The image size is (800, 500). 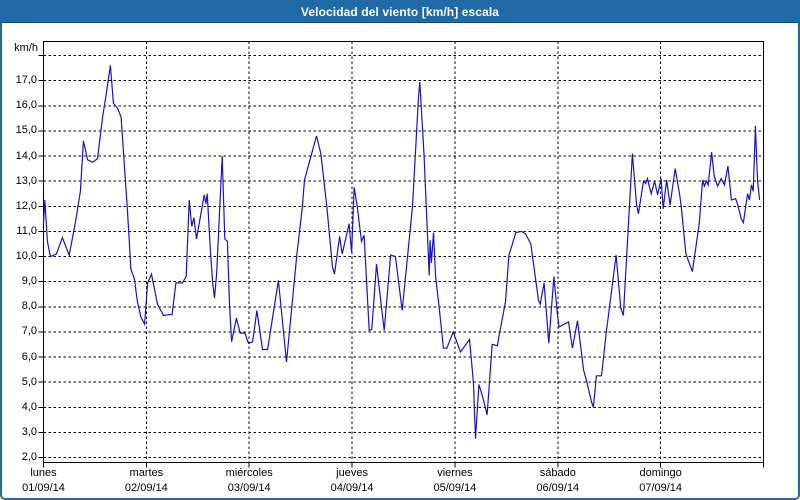 What do you see at coordinates (26, 48) in the screenshot?
I see `y-axis-unit-label: km/h` at bounding box center [26, 48].